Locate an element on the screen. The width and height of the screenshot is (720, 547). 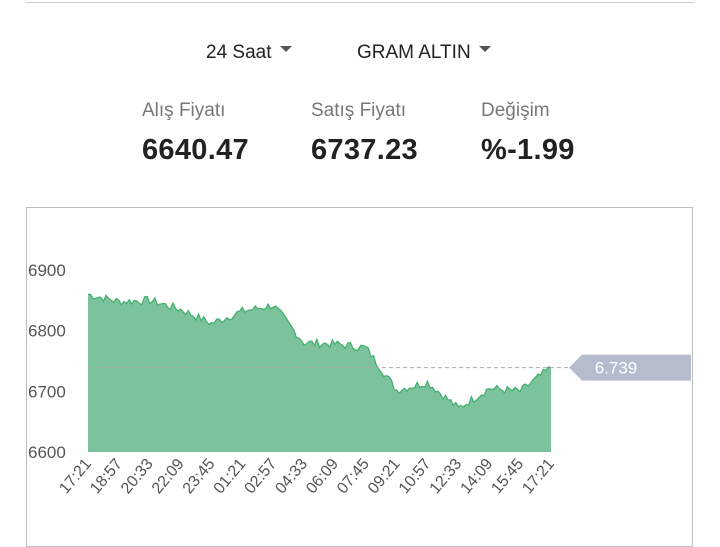
change-stat: Değişim %-1.99 is located at coordinates (528, 133).